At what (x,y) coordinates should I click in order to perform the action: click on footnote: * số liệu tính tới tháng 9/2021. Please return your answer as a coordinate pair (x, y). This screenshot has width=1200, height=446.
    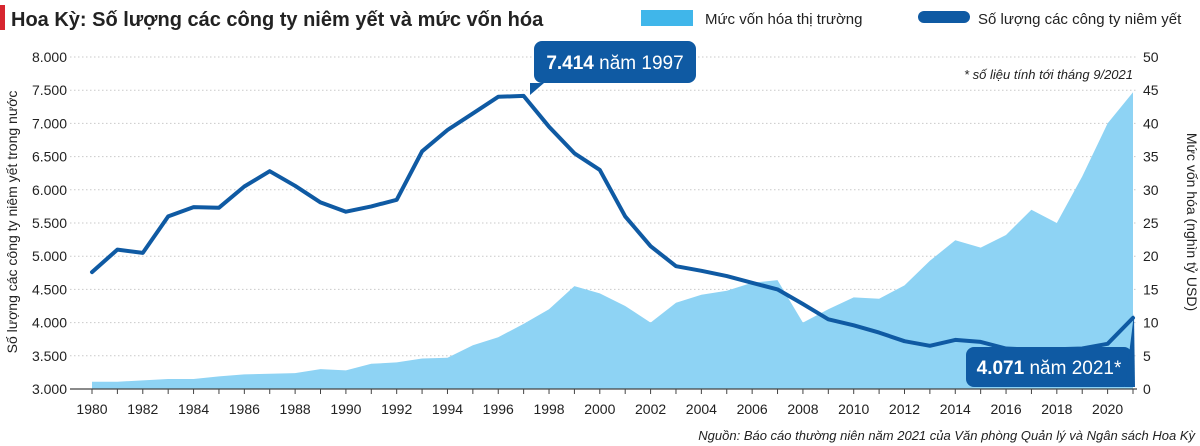
    Looking at the image, I should click on (1048, 74).